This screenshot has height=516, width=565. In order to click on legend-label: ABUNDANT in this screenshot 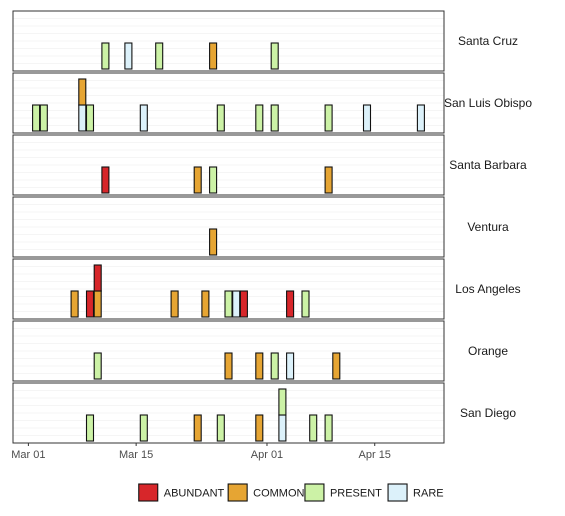, I will do `click(194, 494)`.